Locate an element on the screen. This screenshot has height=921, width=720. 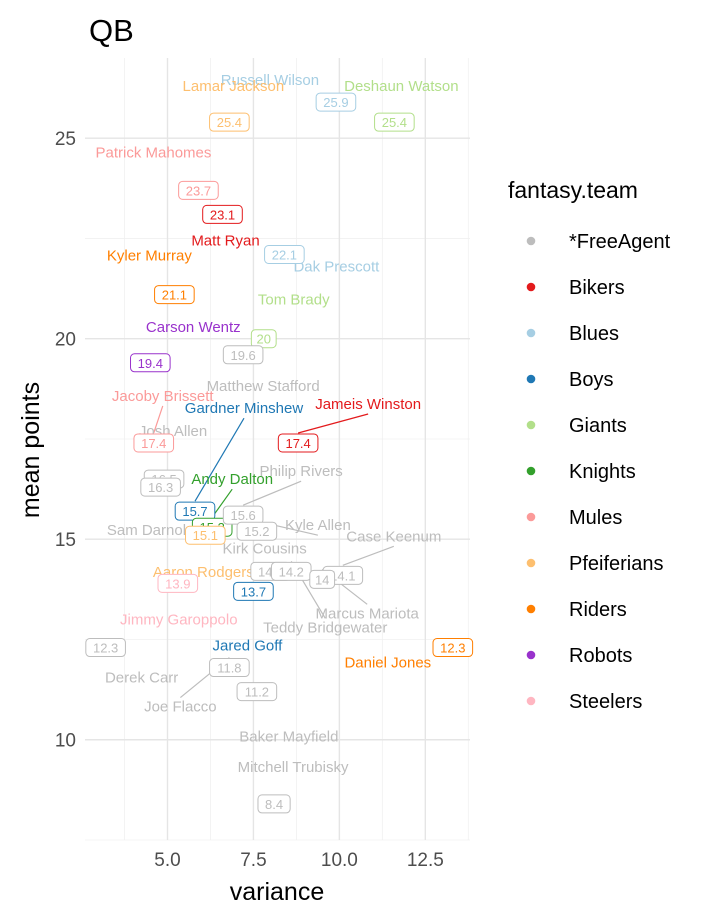
point-name-label: Andy Dalton is located at coordinates (232, 479).